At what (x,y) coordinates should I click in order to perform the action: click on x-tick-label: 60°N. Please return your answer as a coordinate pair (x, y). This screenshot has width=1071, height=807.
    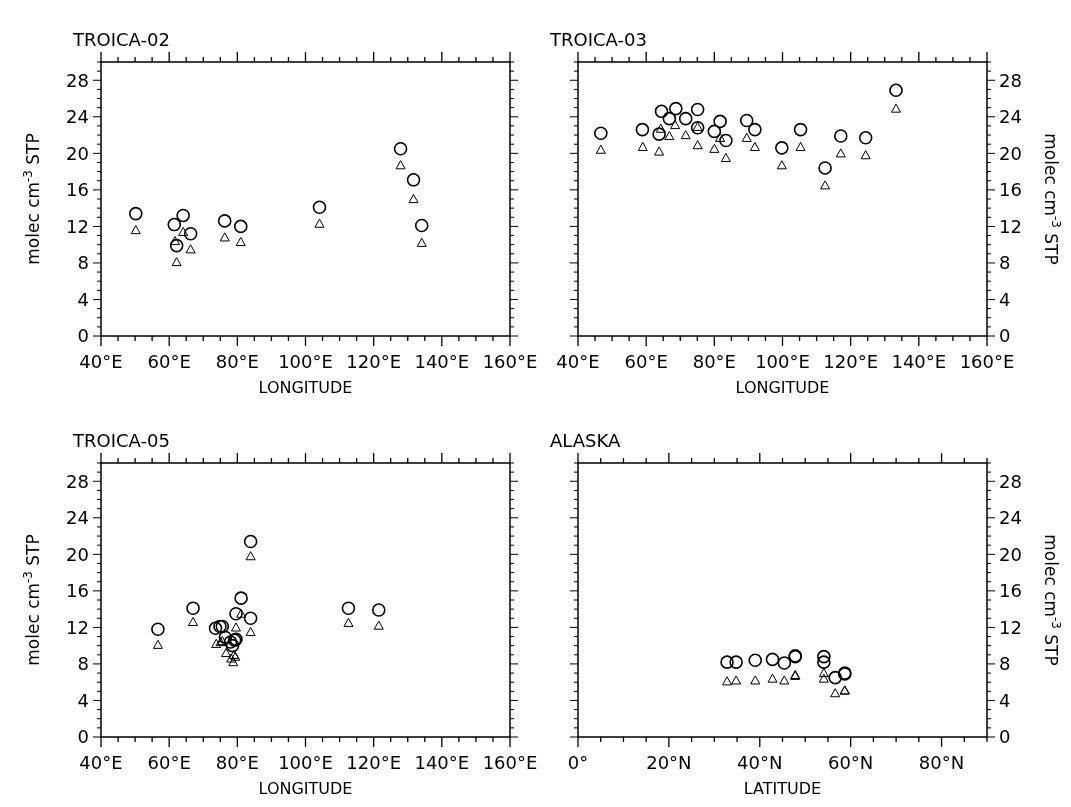
    Looking at the image, I should click on (850, 762).